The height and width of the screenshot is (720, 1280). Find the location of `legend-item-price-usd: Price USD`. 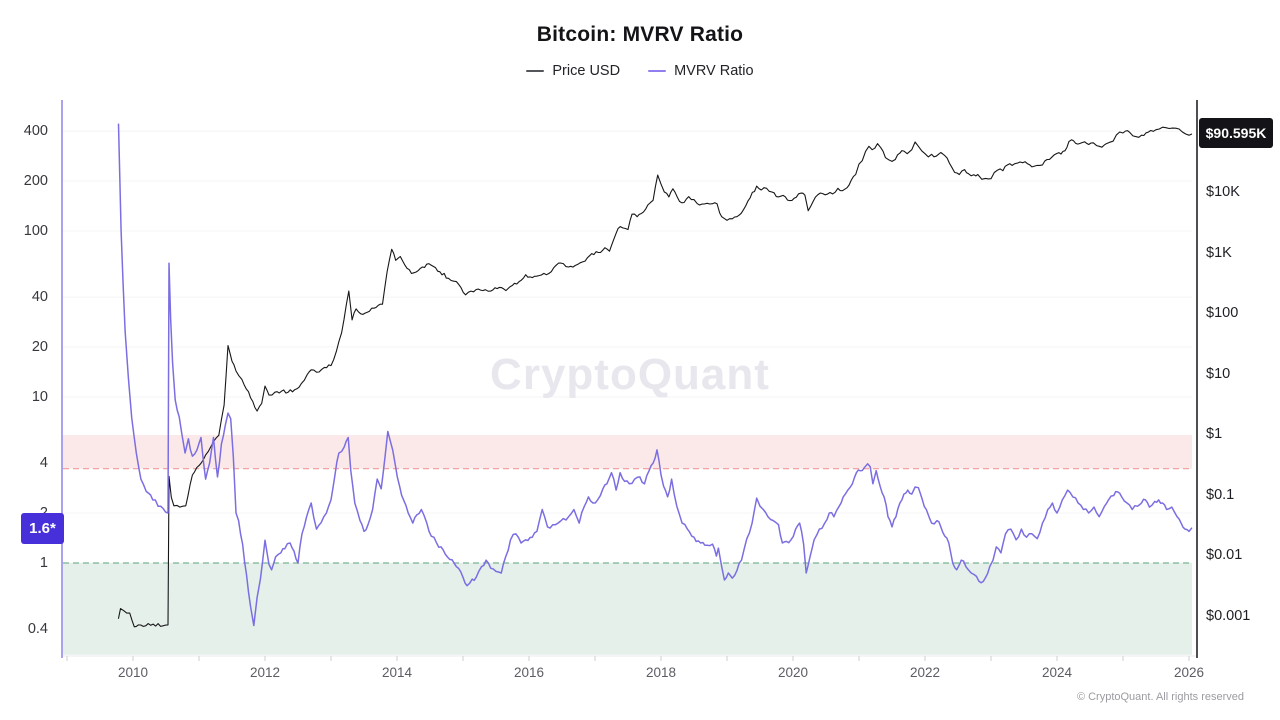

legend-item-price-usd: Price USD is located at coordinates (573, 71).